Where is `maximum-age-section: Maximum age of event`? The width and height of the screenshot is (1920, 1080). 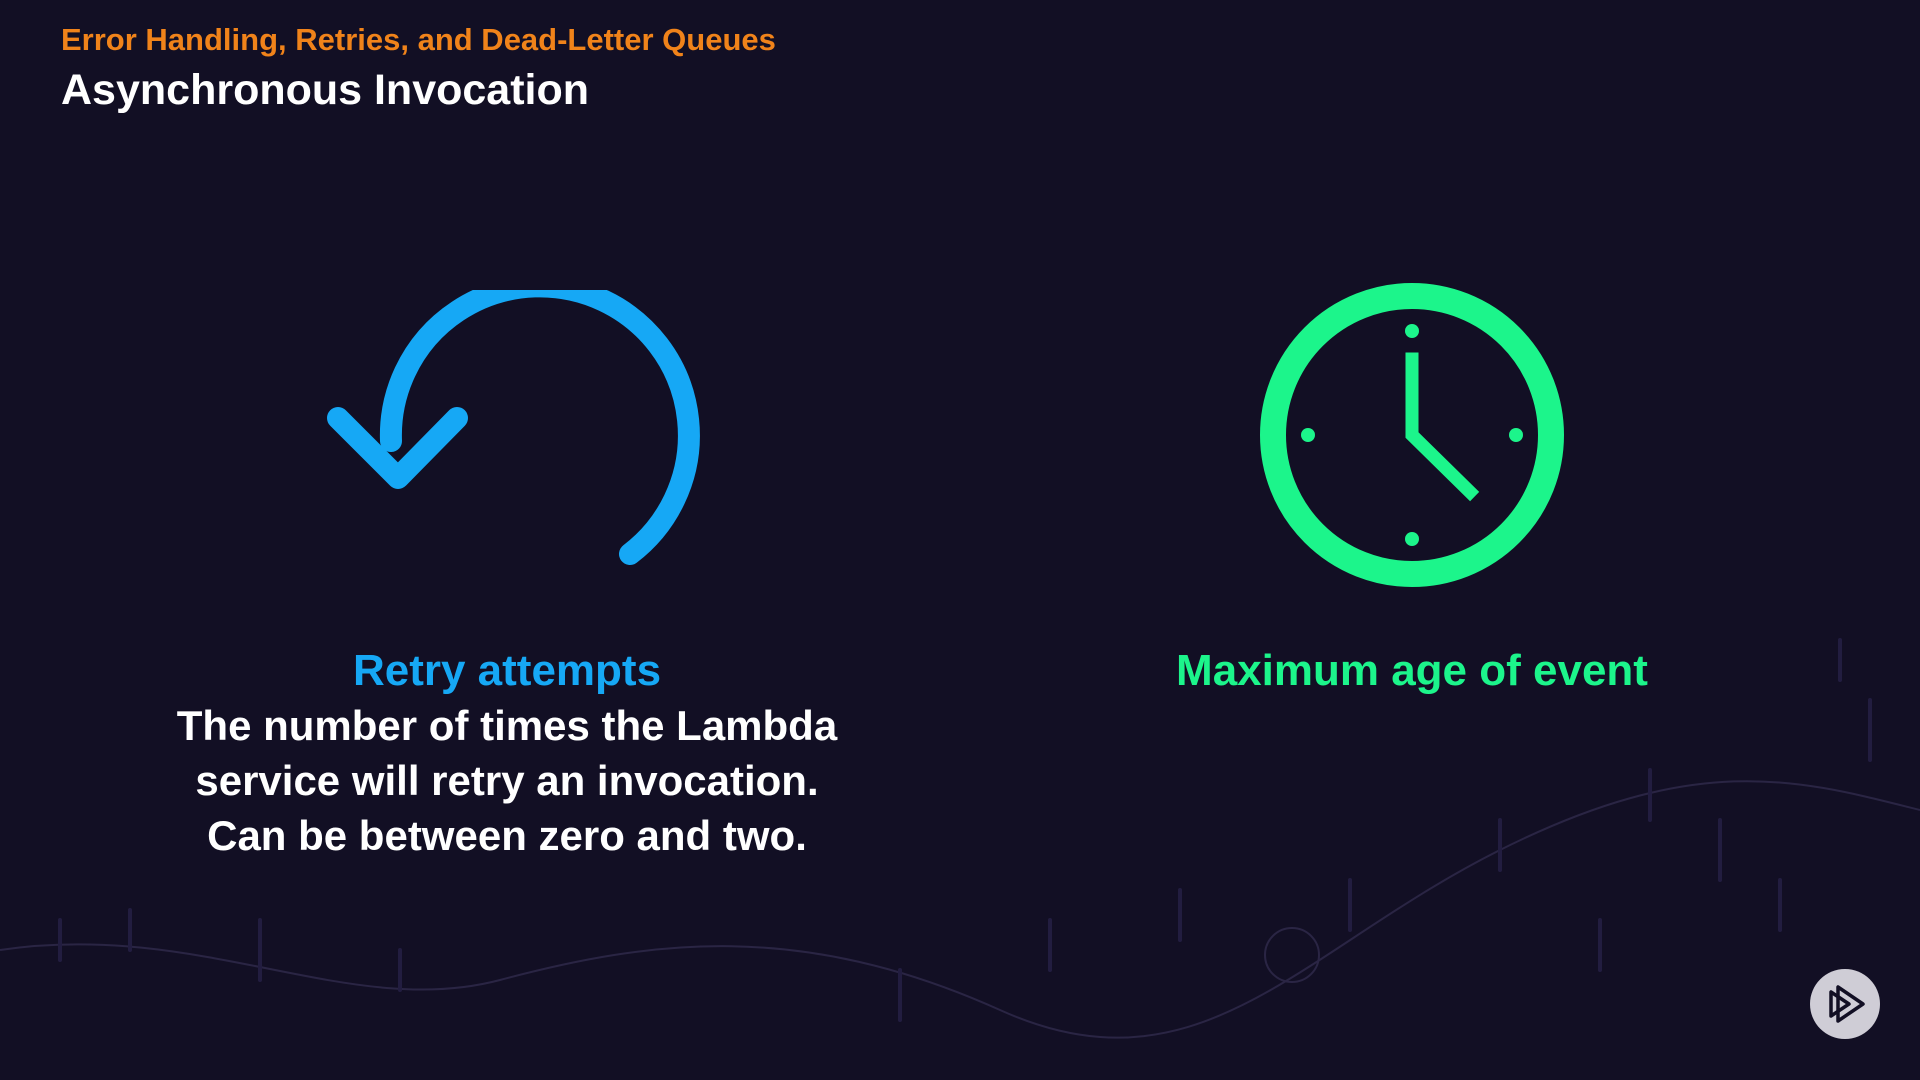 maximum-age-section: Maximum age of event is located at coordinates (1412, 671).